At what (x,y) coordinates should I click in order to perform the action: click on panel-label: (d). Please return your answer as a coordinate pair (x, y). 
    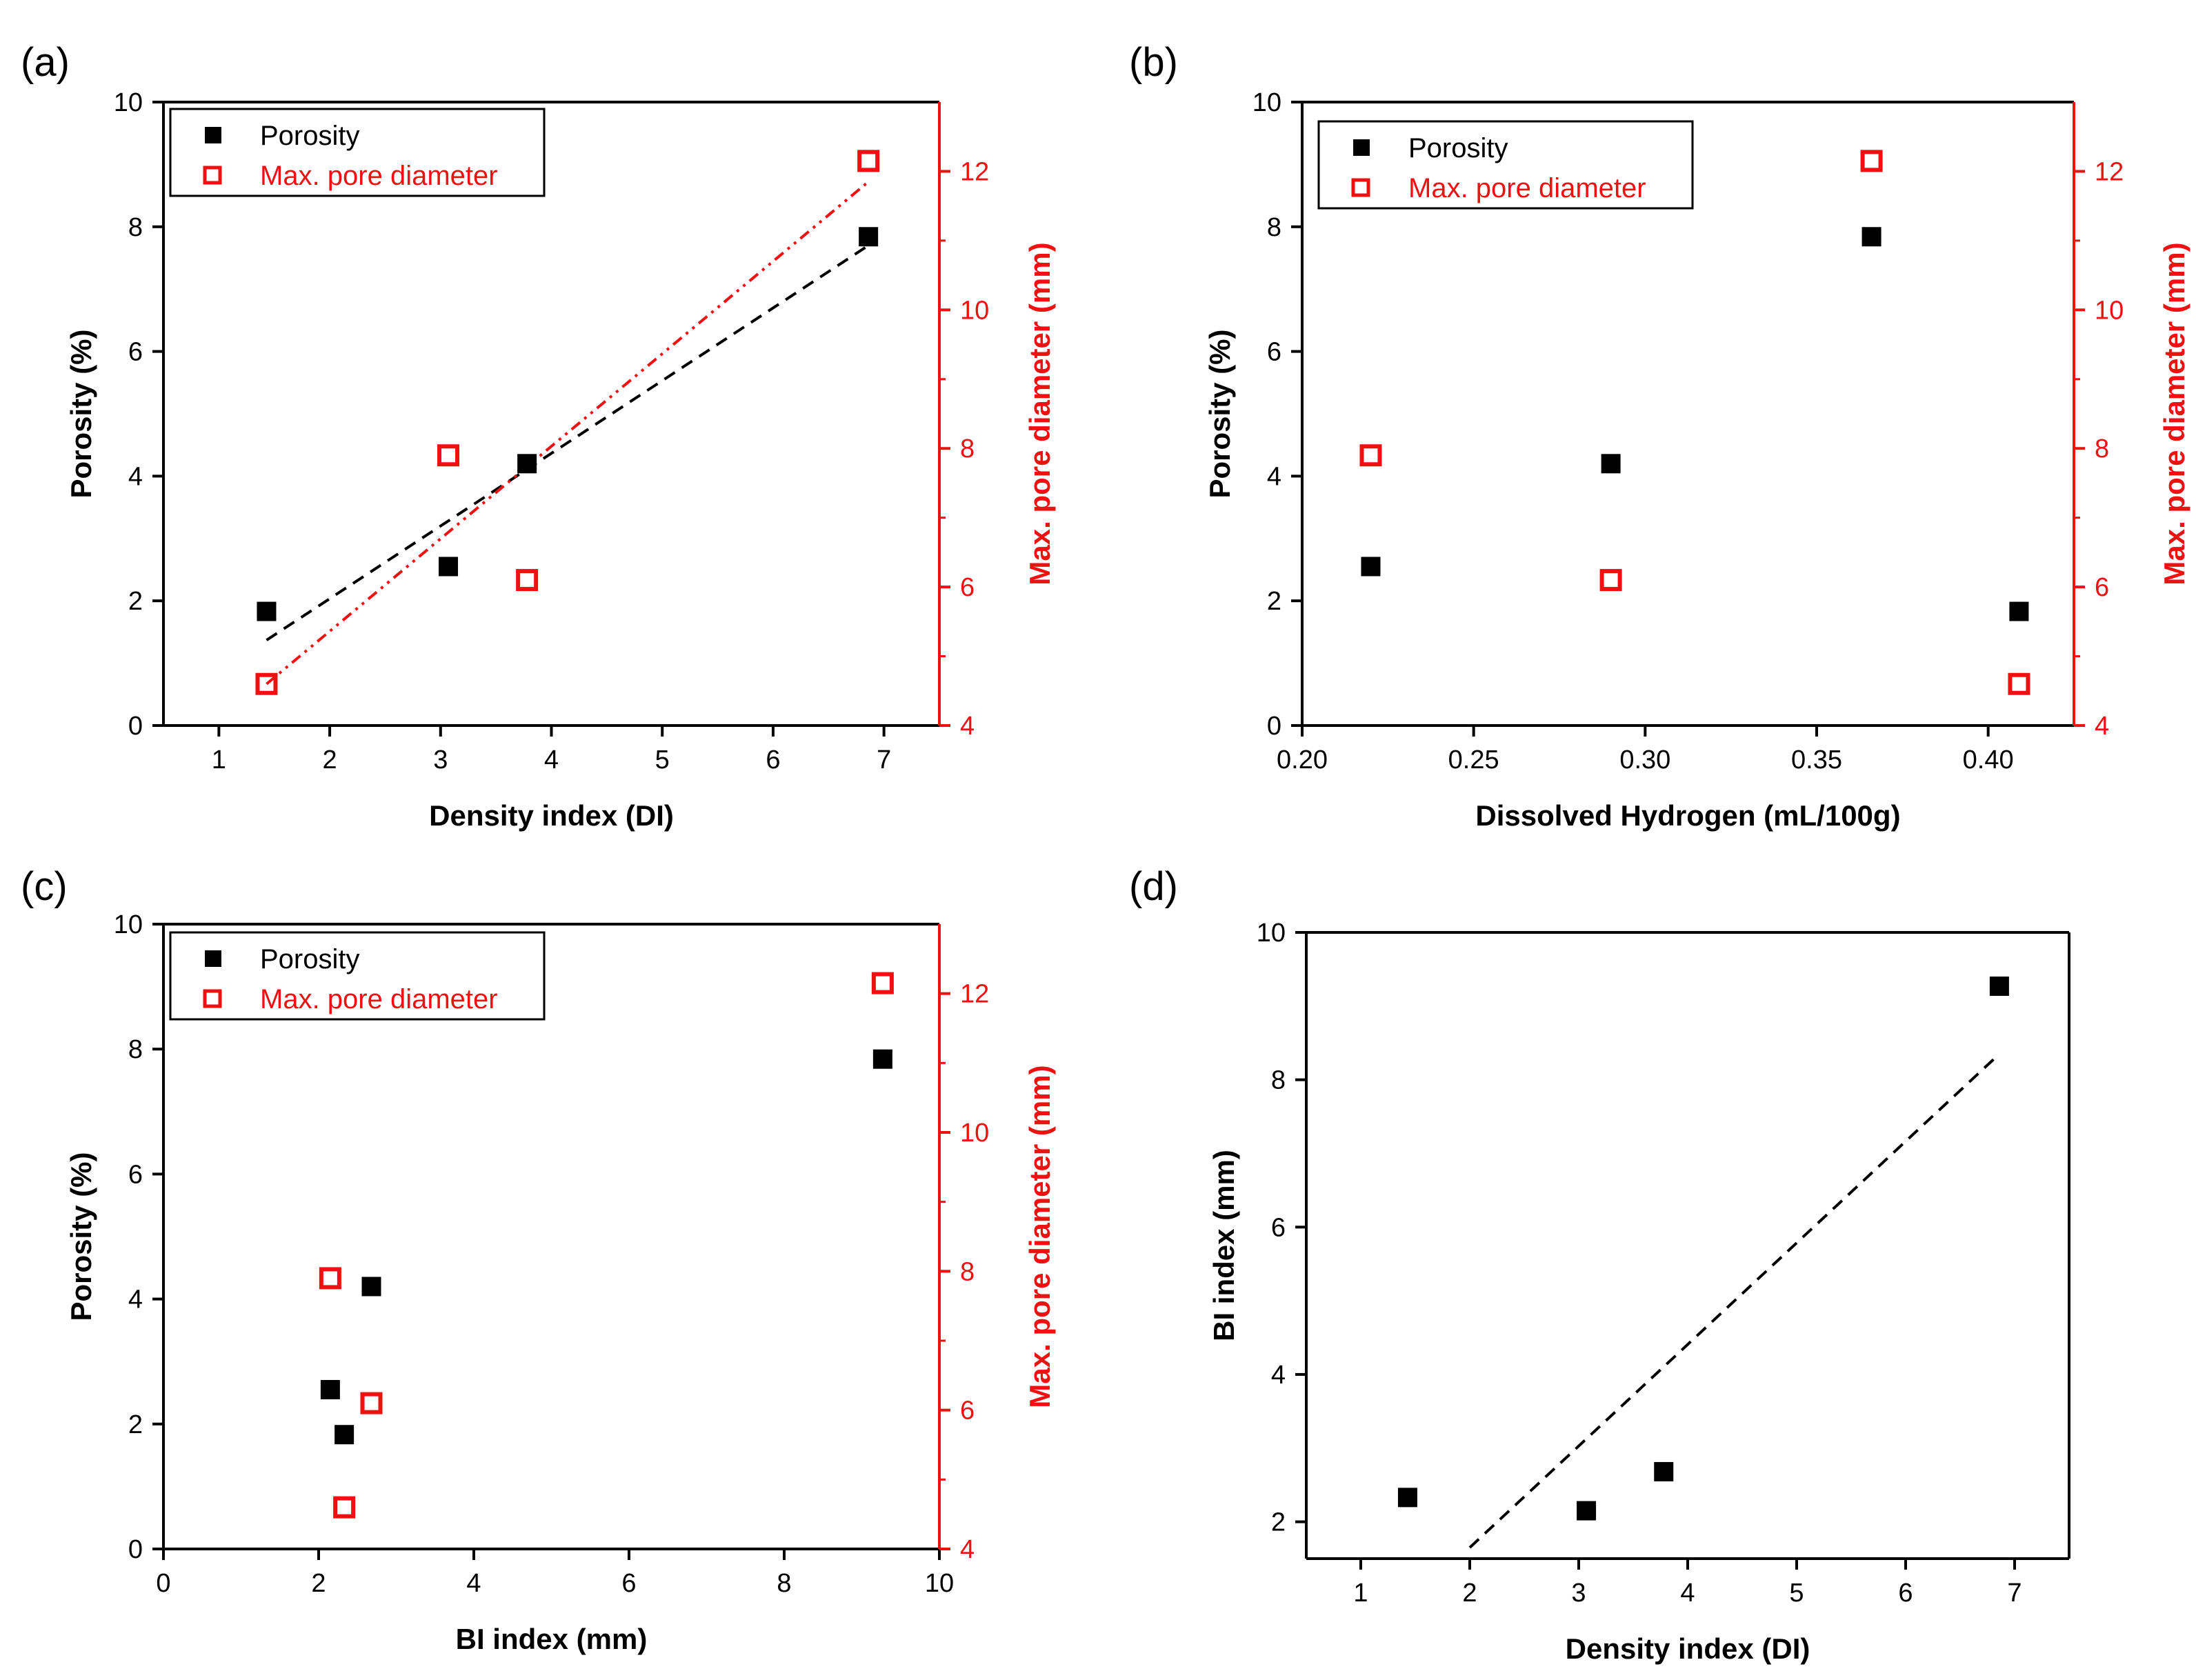
    Looking at the image, I should click on (1153, 886).